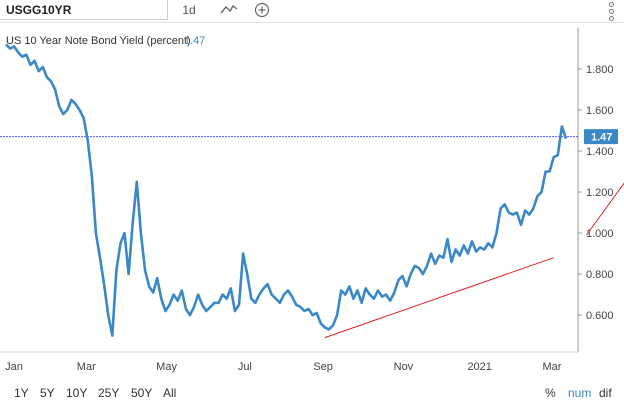 The width and height of the screenshot is (624, 410). I want to click on range-10y-button: 10Y, so click(77, 393).